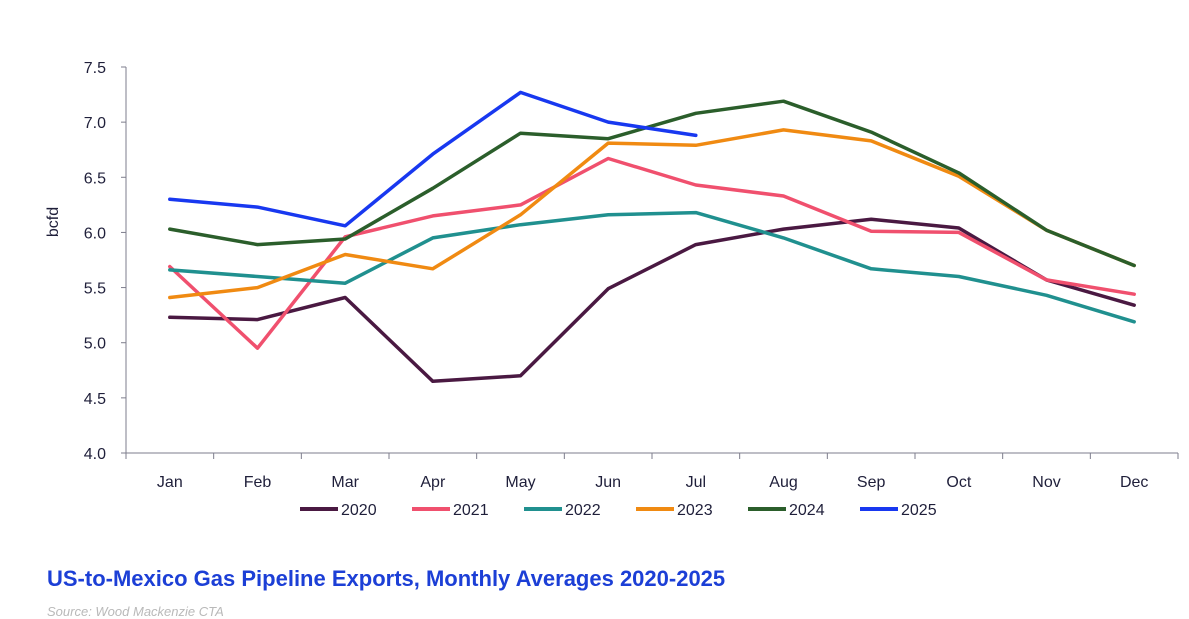  What do you see at coordinates (95, 178) in the screenshot?
I see `y-tick-label: 6.5` at bounding box center [95, 178].